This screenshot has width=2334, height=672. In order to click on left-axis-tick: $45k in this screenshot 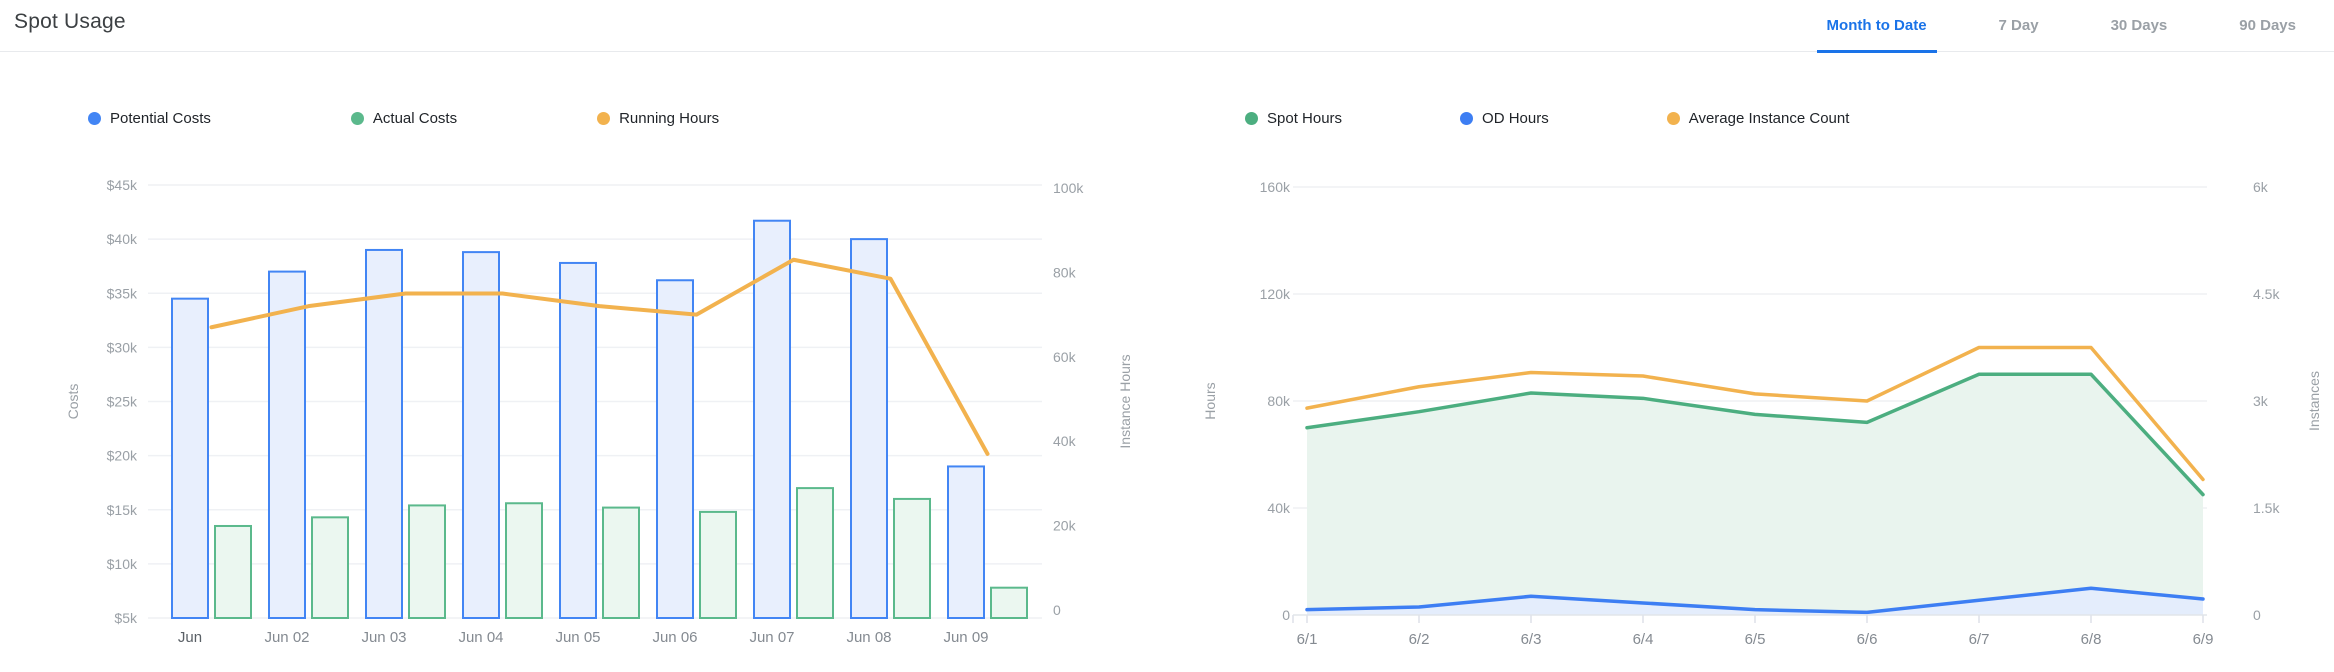, I will do `click(122, 185)`.